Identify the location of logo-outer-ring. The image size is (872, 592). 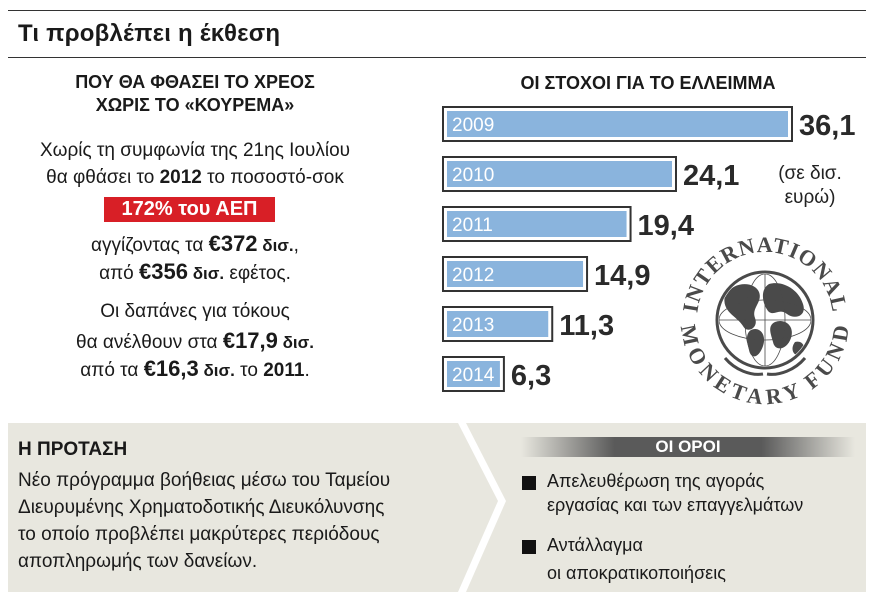
(765, 320).